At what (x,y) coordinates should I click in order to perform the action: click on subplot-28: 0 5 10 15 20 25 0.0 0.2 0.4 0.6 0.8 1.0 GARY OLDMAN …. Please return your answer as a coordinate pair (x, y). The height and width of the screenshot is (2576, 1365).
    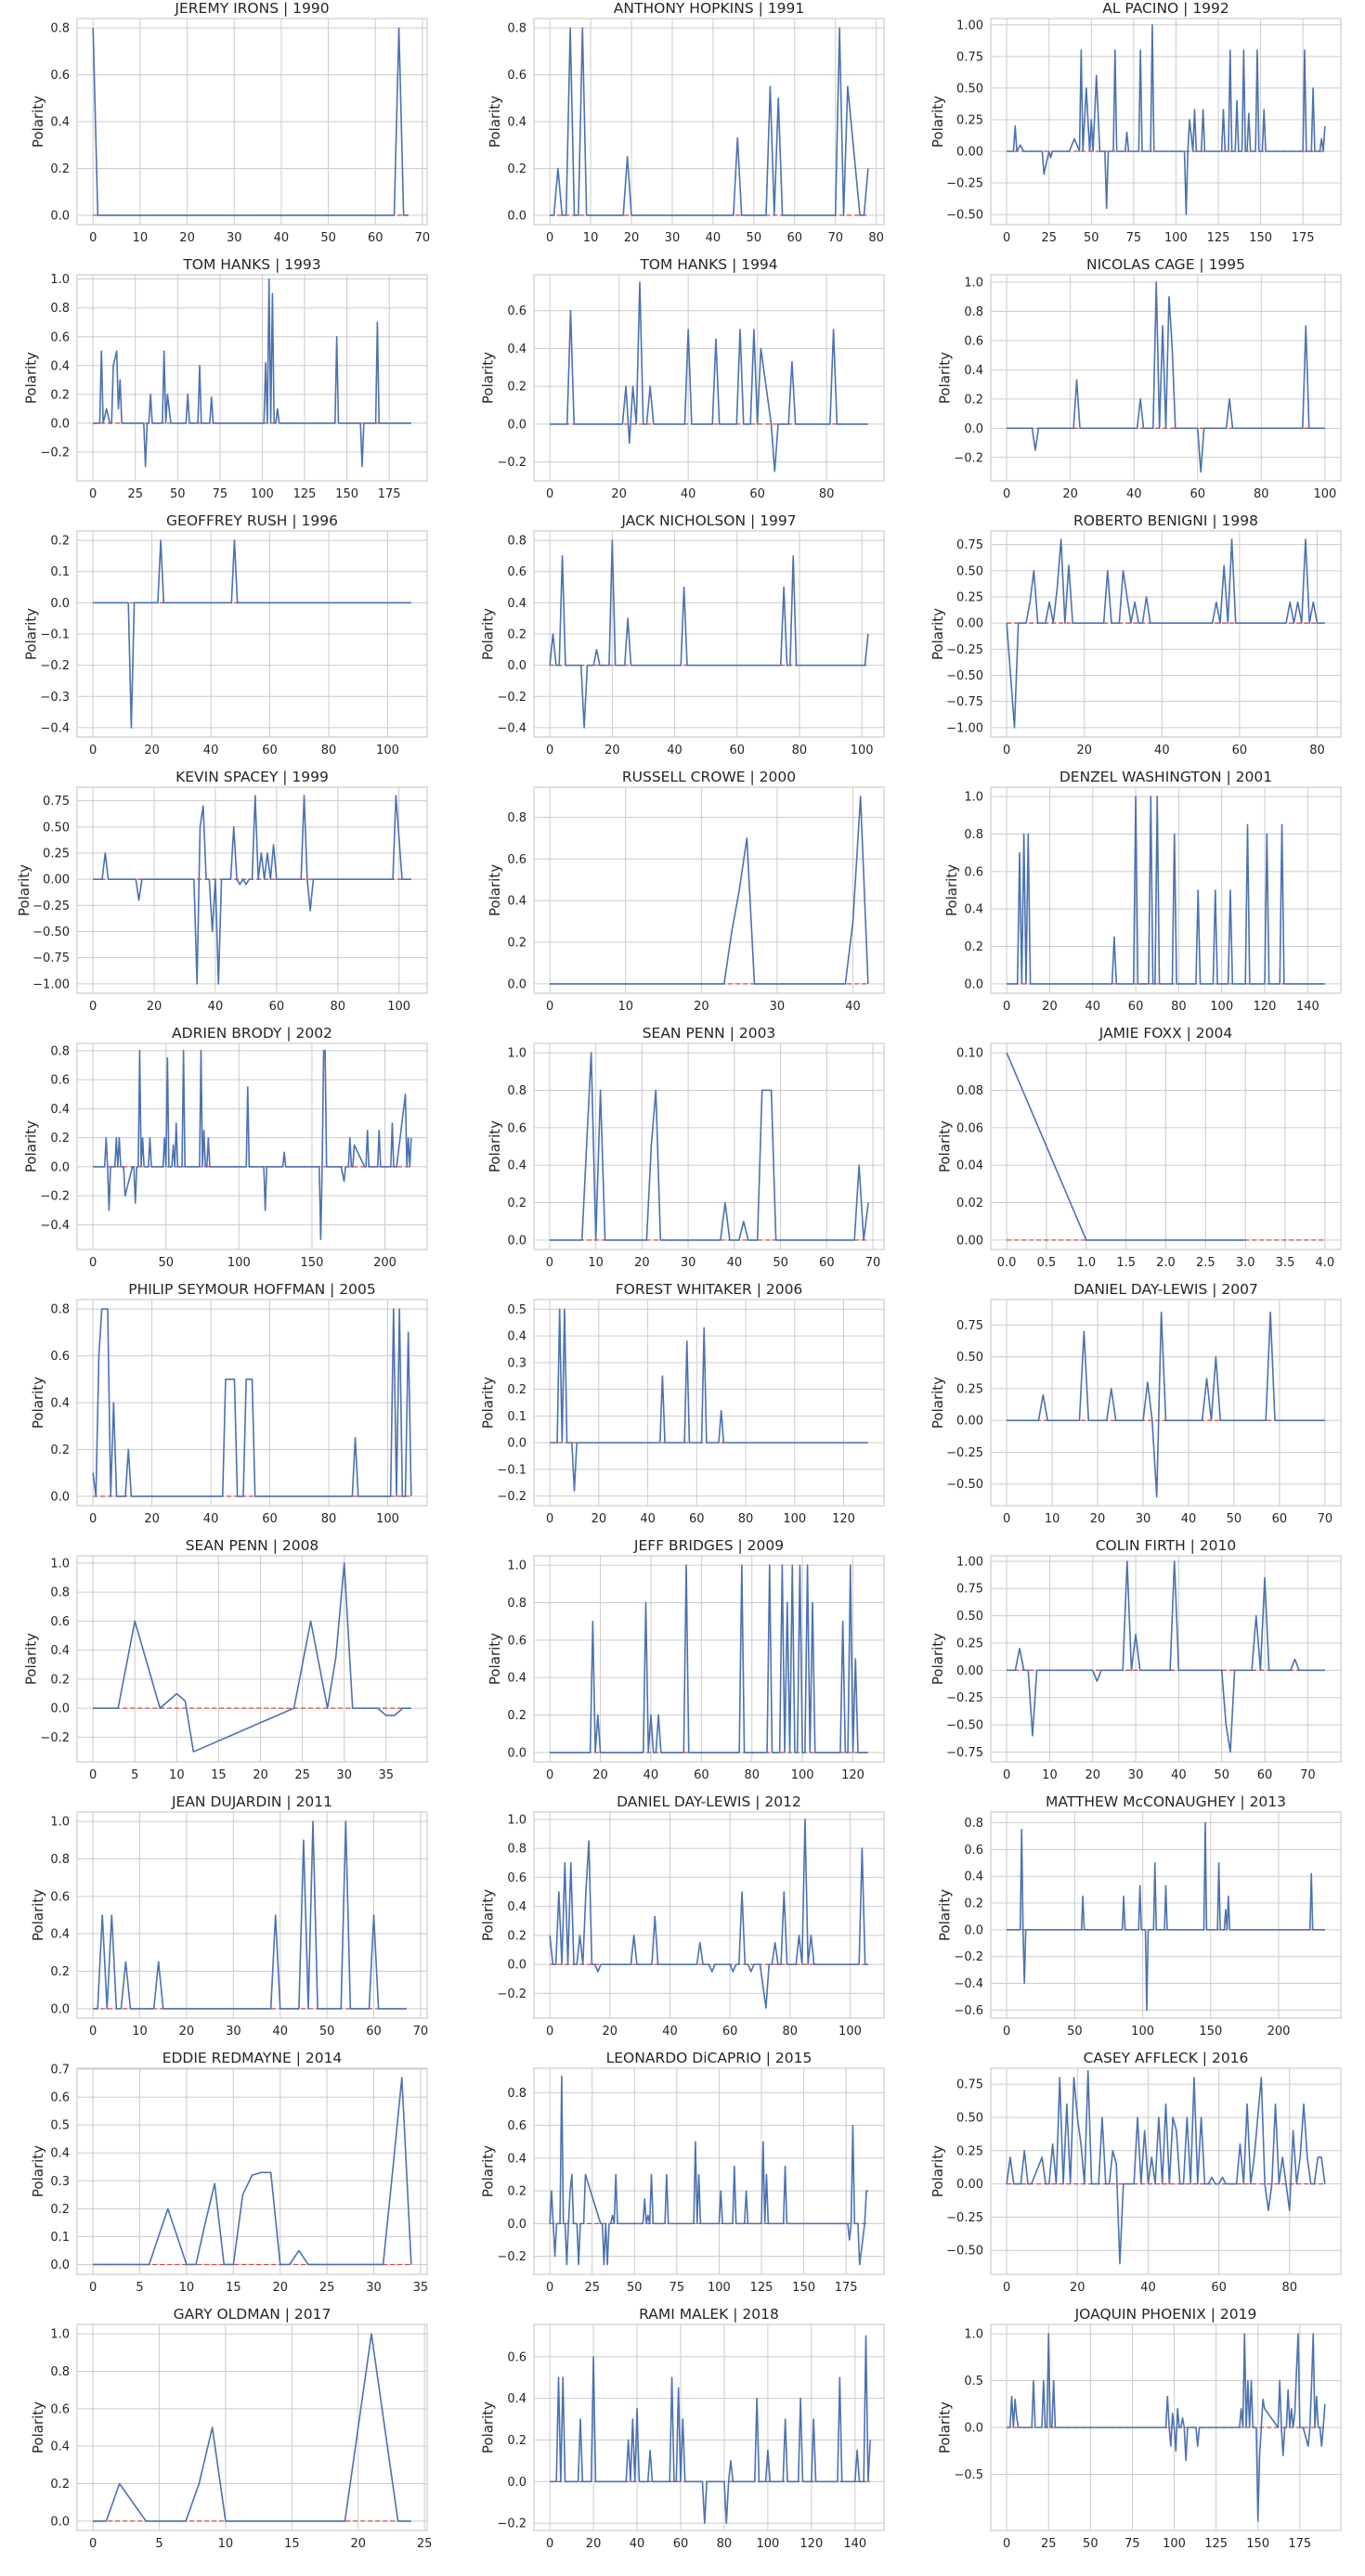
    Looking at the image, I should click on (231, 2428).